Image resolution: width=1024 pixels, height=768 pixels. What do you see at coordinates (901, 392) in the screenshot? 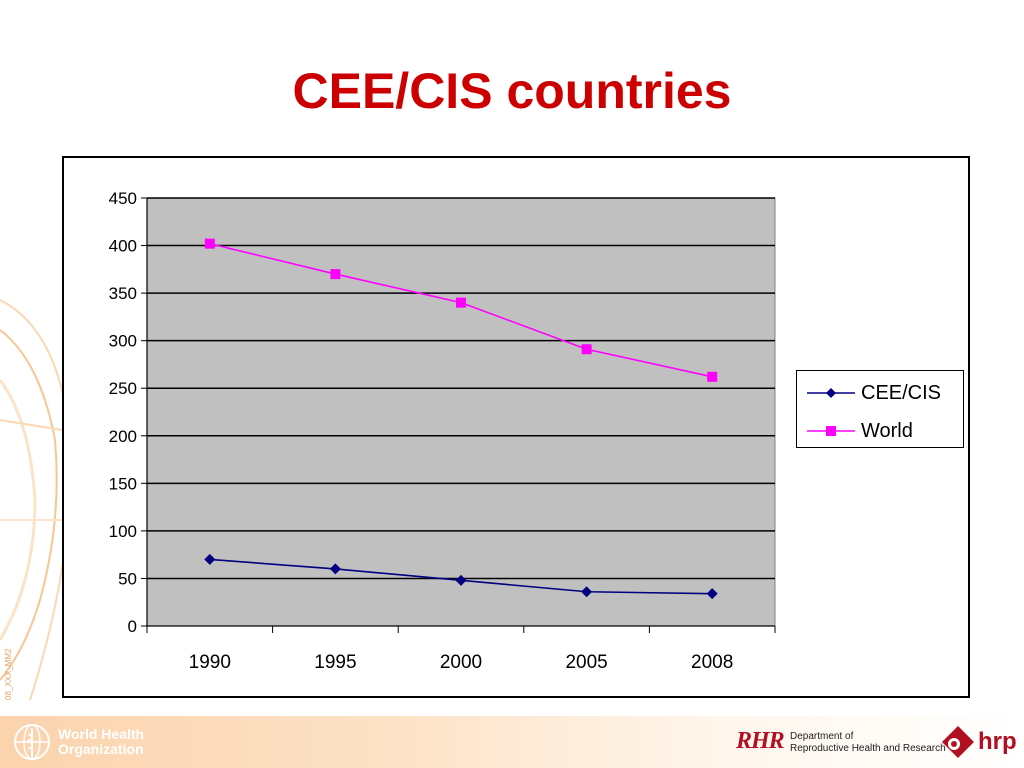
I see `legend-label-cee-cis: CEE/CIS` at bounding box center [901, 392].